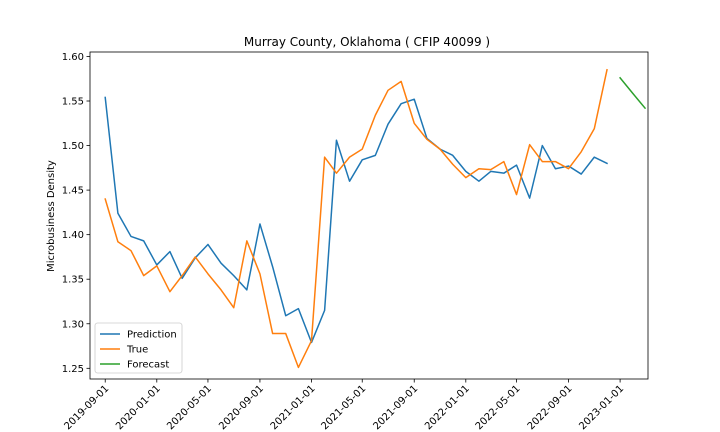 Image resolution: width=720 pixels, height=432 pixels. Describe the element at coordinates (73, 191) in the screenshot. I see `y-tick-label: 1.45` at that location.